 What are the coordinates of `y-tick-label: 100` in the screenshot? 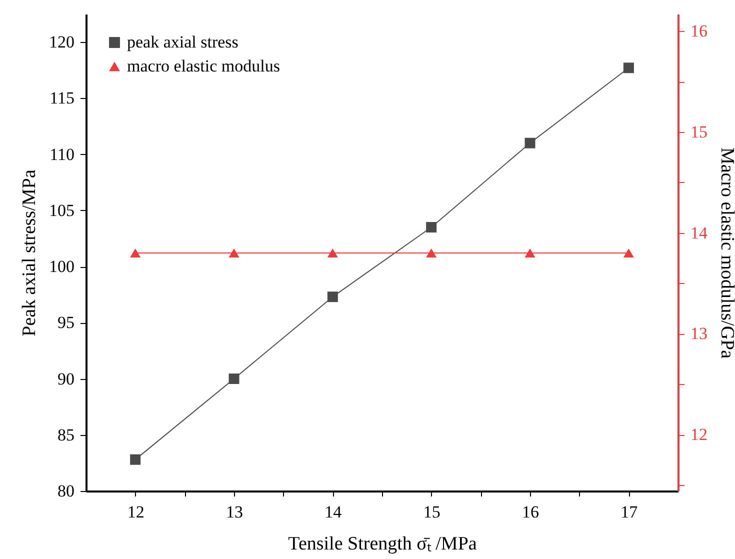 It's located at (61, 266).